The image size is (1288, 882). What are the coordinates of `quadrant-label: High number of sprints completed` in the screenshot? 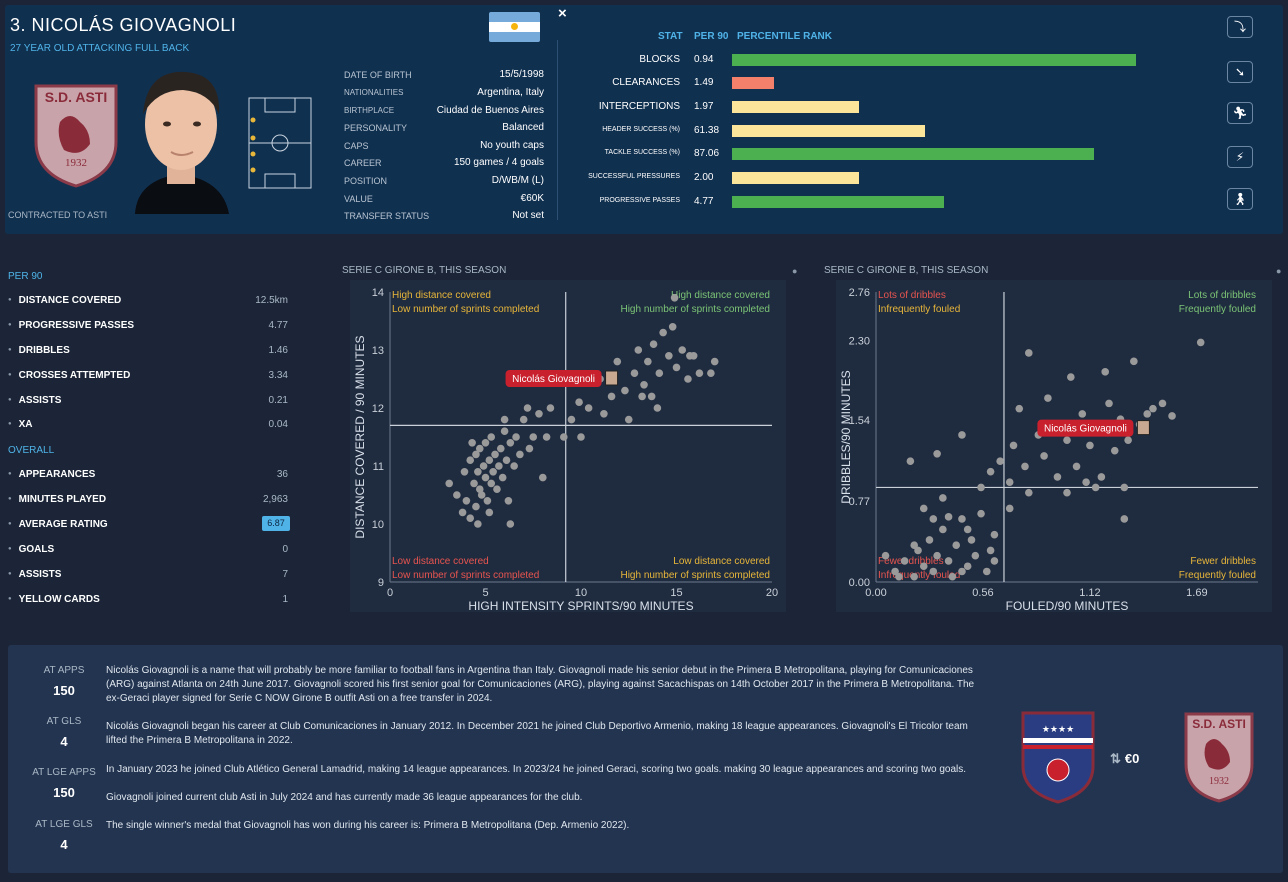 It's located at (695, 575).